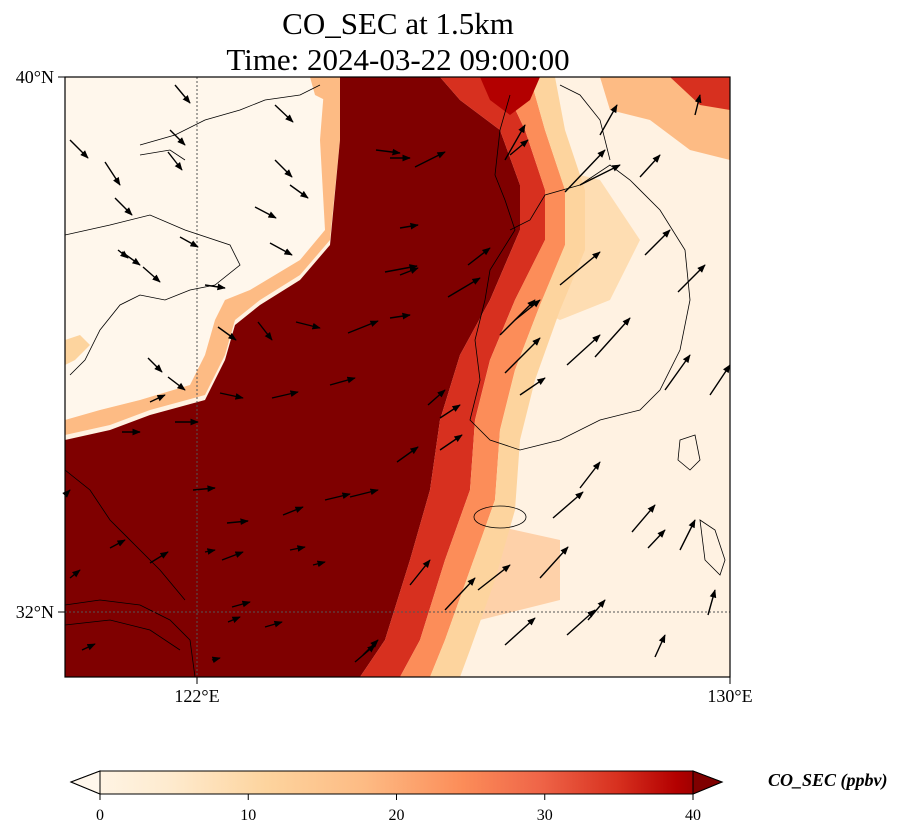  What do you see at coordinates (35, 77) in the screenshot?
I see `lat-label-40n: 40°N` at bounding box center [35, 77].